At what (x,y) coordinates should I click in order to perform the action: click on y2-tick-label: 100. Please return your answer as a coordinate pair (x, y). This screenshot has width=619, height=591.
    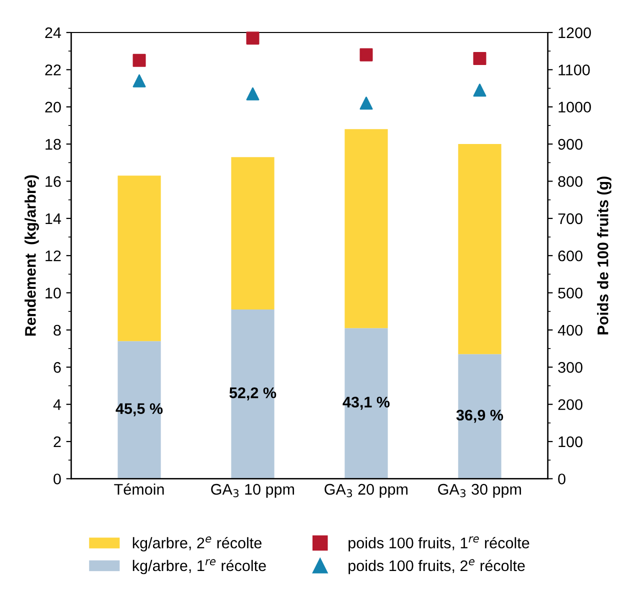
    Looking at the image, I should click on (570, 442).